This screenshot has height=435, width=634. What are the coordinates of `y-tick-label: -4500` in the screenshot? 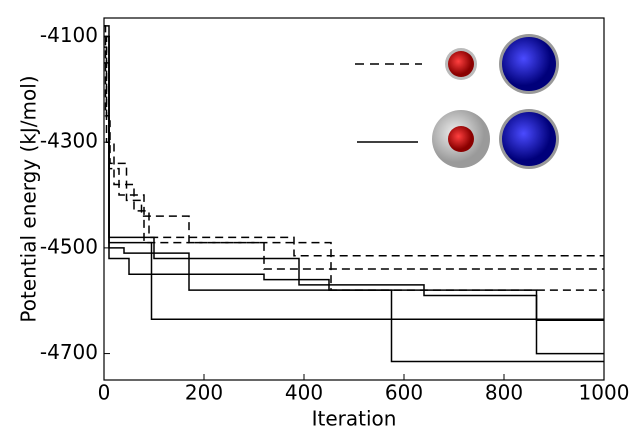 It's located at (69, 246).